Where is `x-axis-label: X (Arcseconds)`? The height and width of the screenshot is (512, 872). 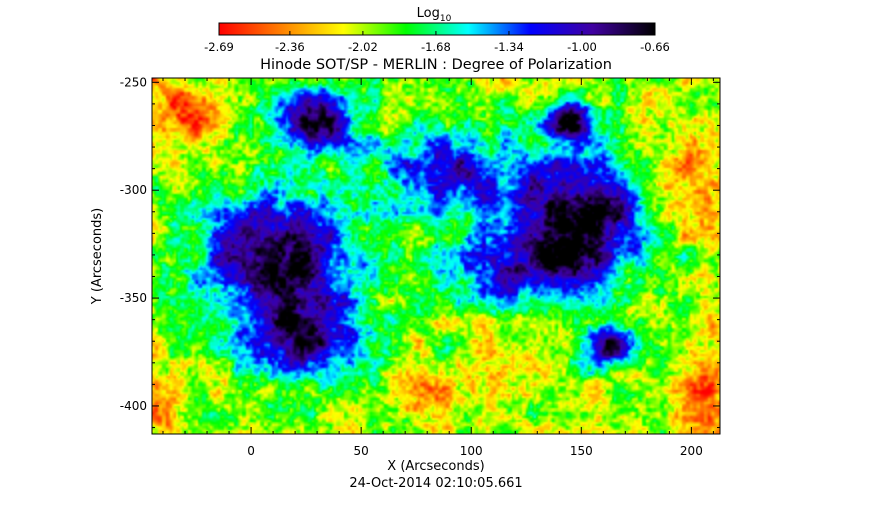 x-axis-label: X (Arcseconds) is located at coordinates (435, 466).